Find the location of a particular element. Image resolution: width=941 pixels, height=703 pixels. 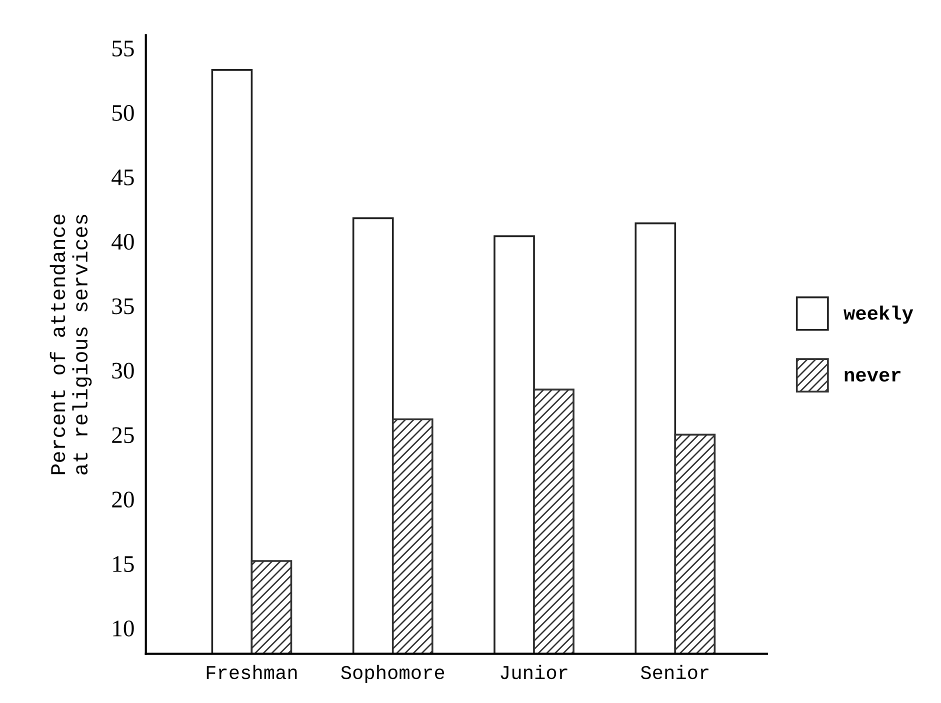

y-tick-label: 25 is located at coordinates (123, 435).